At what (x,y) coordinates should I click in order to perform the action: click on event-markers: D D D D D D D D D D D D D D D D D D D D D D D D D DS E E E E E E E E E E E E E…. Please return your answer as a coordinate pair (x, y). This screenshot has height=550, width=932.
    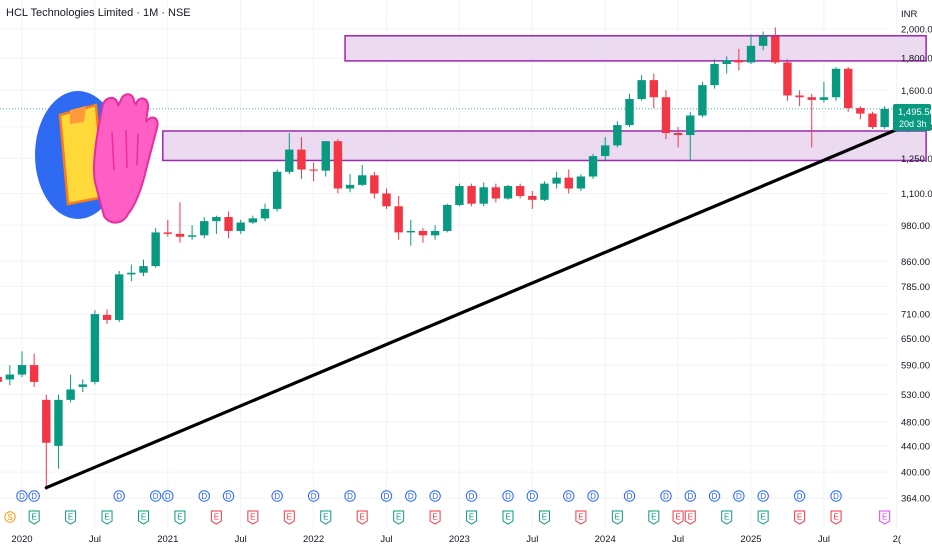
    Looking at the image, I should click on (447, 507).